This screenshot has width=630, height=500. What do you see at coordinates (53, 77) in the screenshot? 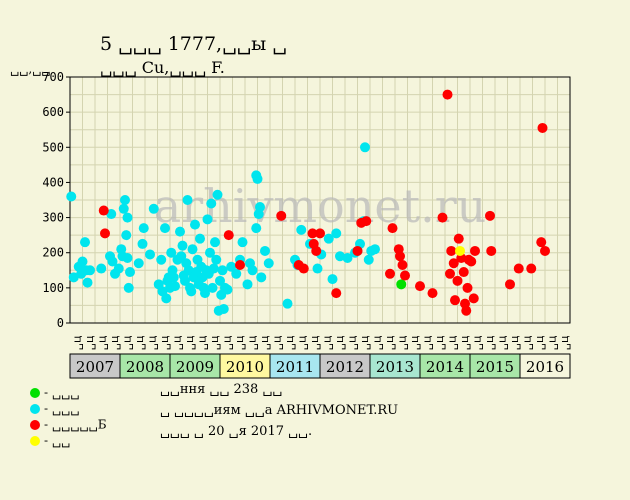
I see `y-tick-label: 700` at bounding box center [53, 77].